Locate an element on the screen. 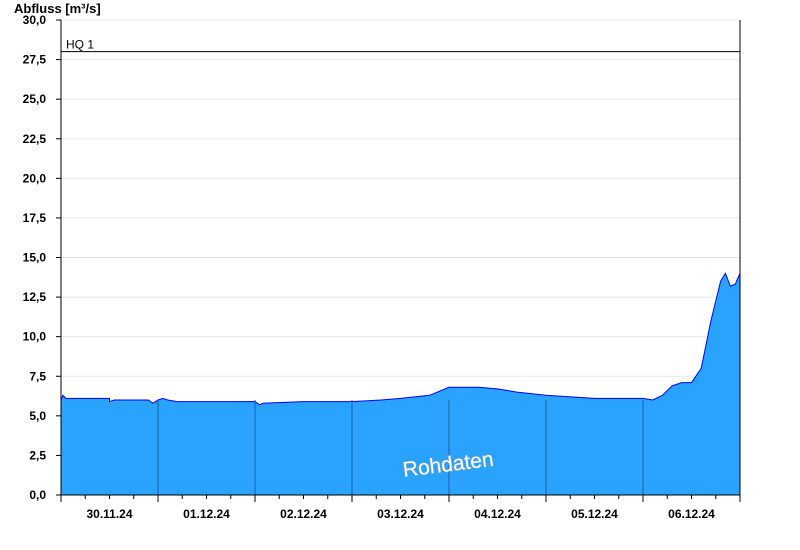  y-tick-label: 22,5 is located at coordinates (35, 139).